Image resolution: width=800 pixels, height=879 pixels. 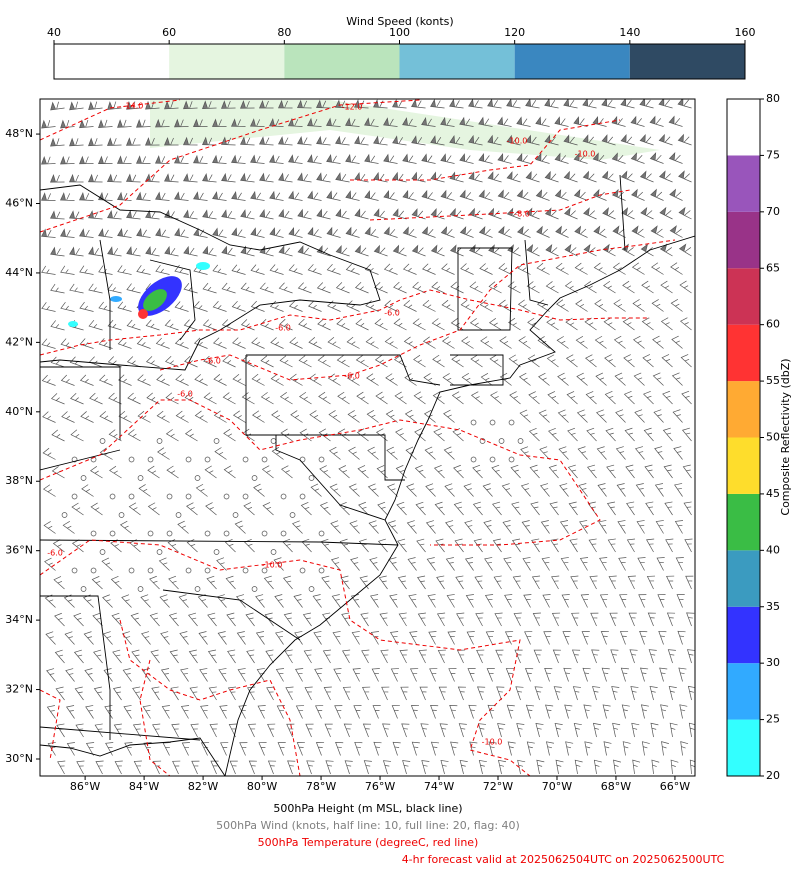 I want to click on wind-colorbar: 40 60 80 100 120 140 160, so click(x=401, y=53).